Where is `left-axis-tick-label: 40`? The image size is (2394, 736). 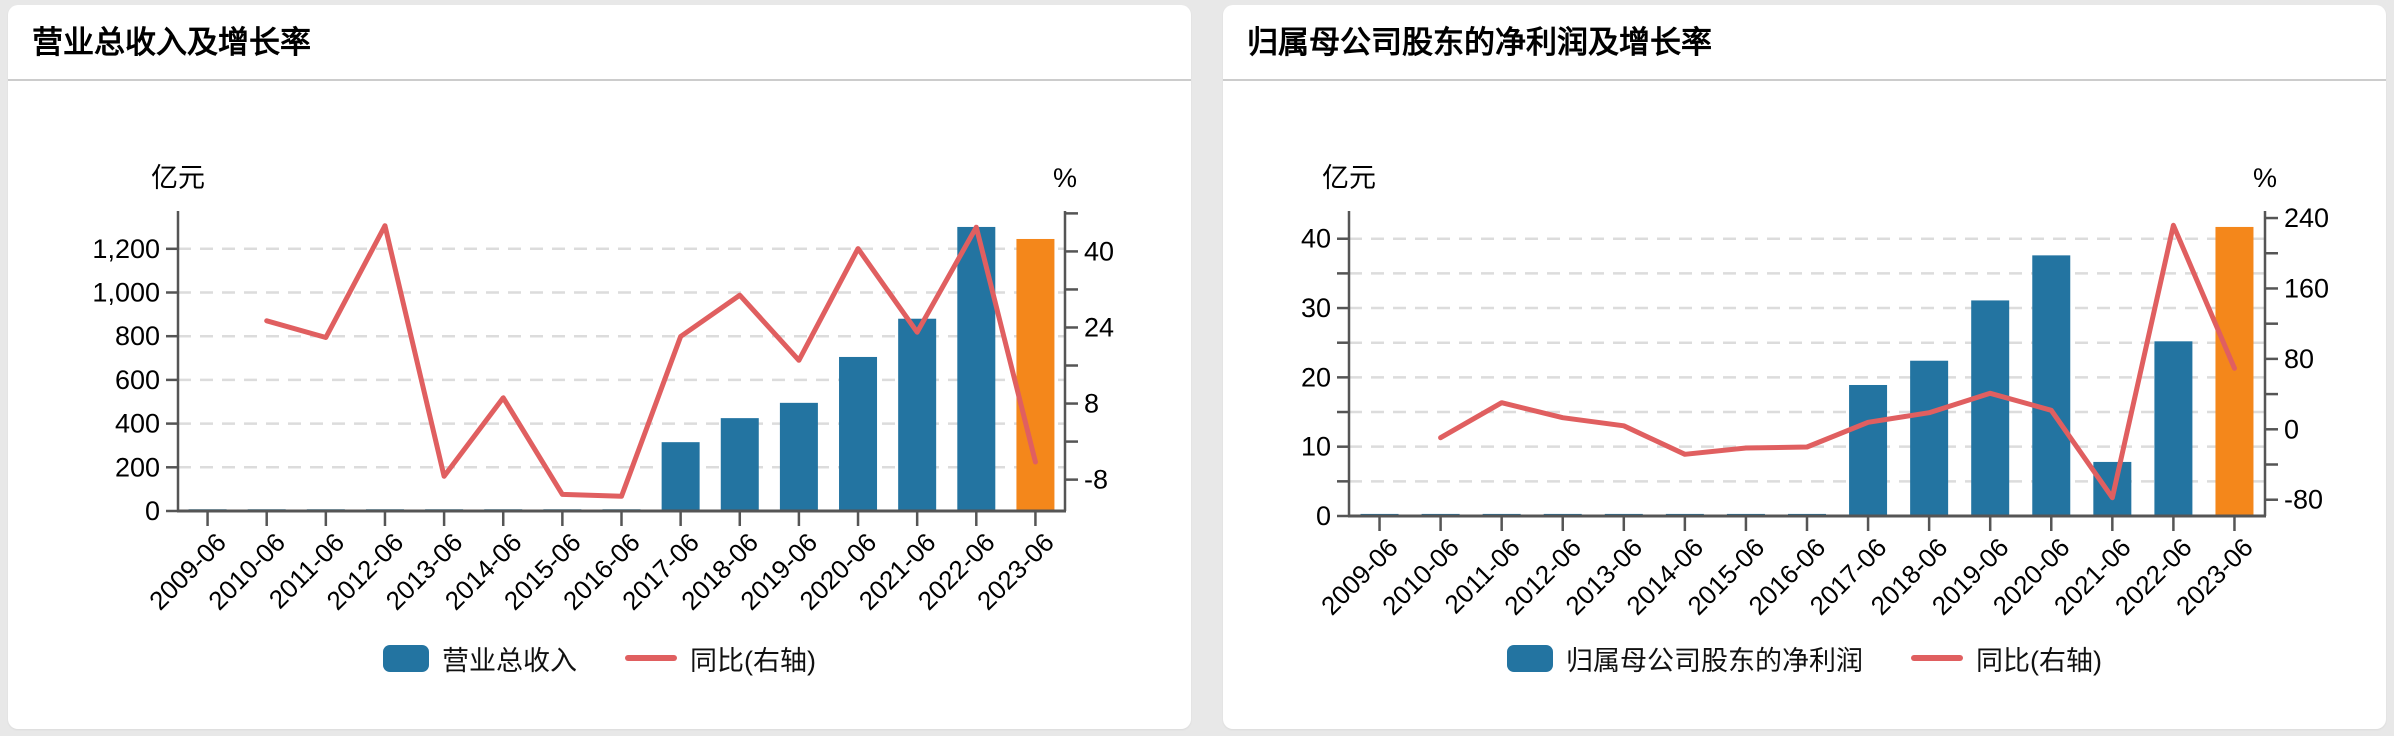 left-axis-tick-label: 40 is located at coordinates (1316, 239).